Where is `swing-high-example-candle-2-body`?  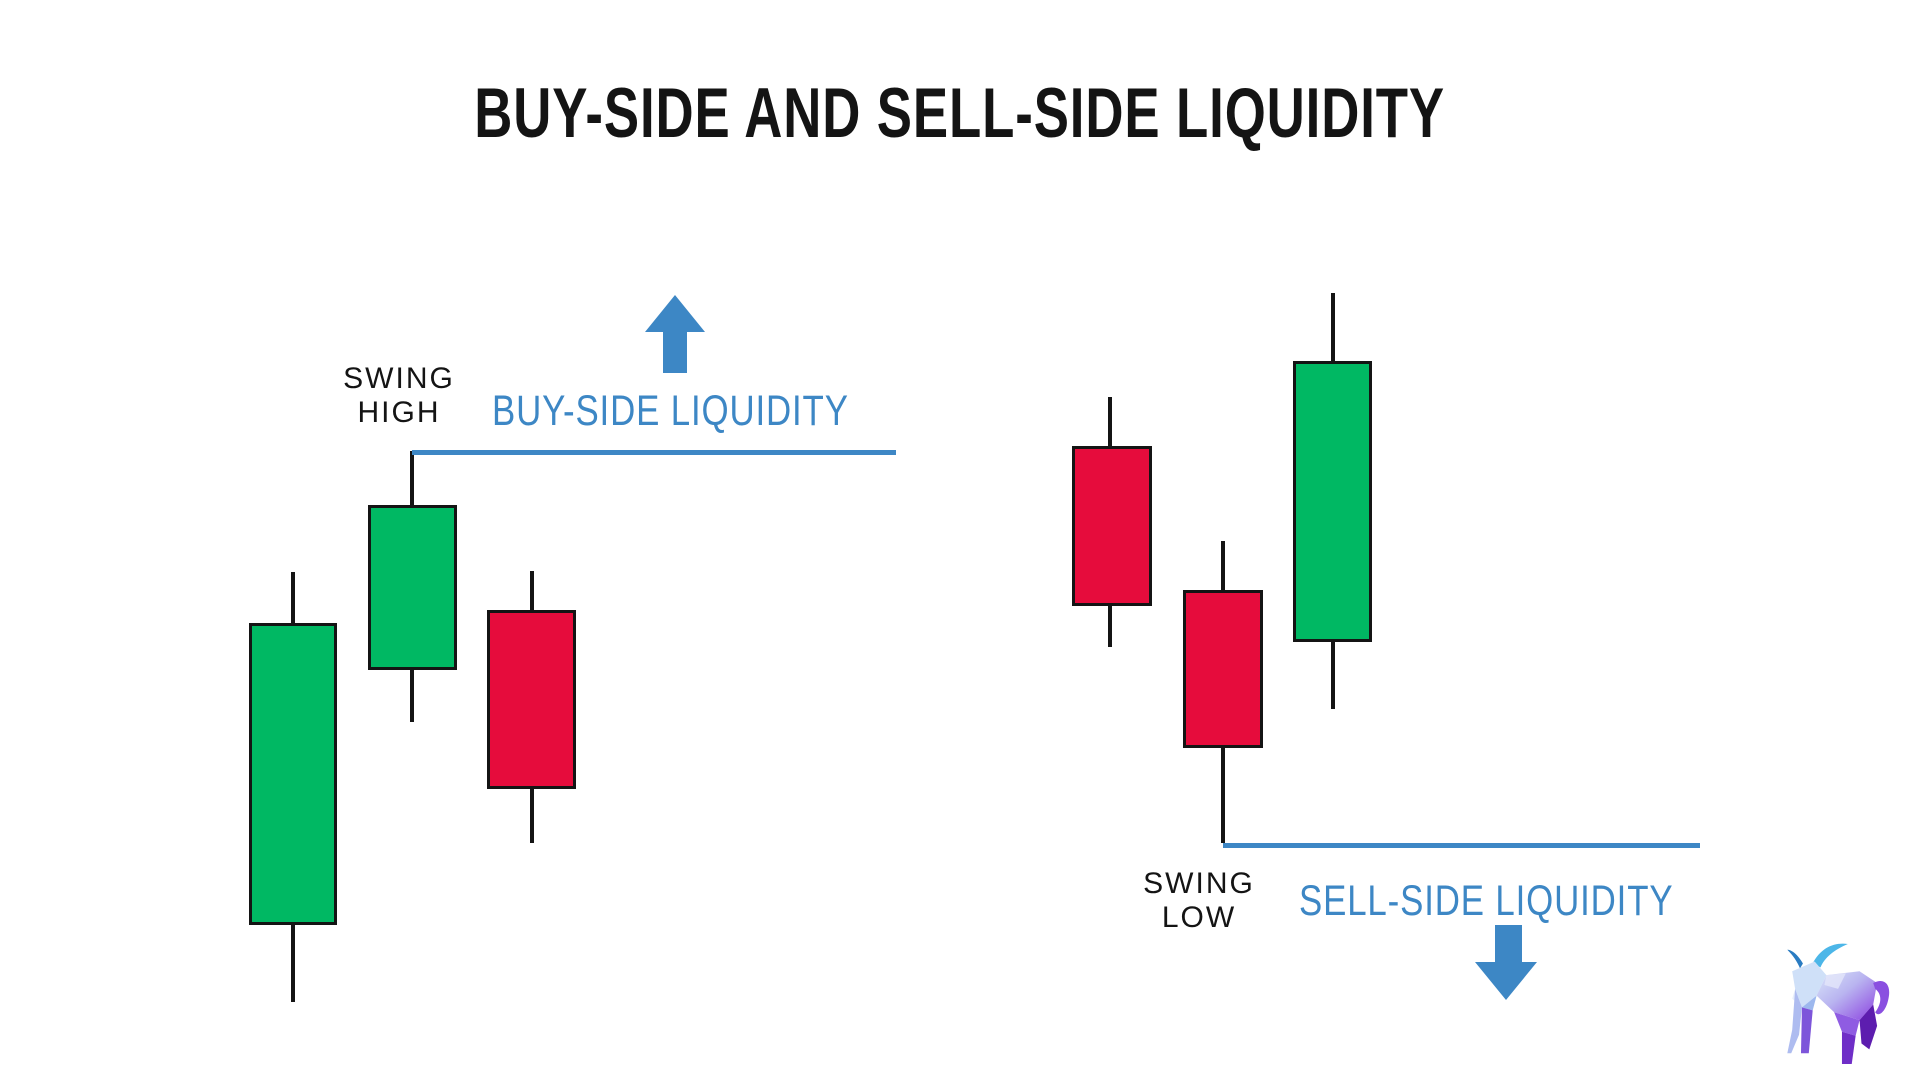
swing-high-example-candle-2-body is located at coordinates (412, 587).